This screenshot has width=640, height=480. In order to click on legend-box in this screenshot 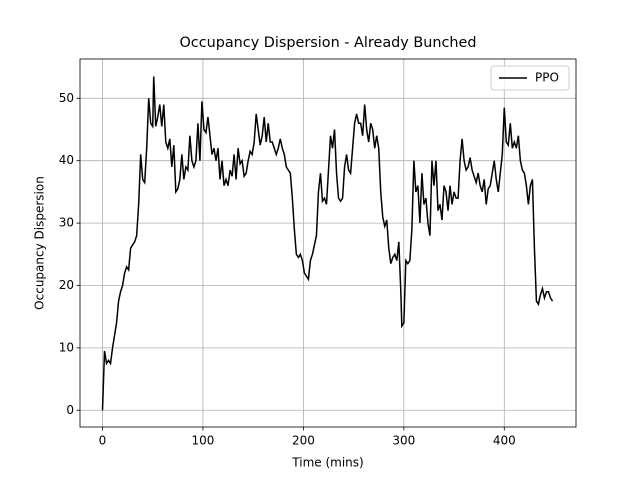, I will do `click(530, 78)`.